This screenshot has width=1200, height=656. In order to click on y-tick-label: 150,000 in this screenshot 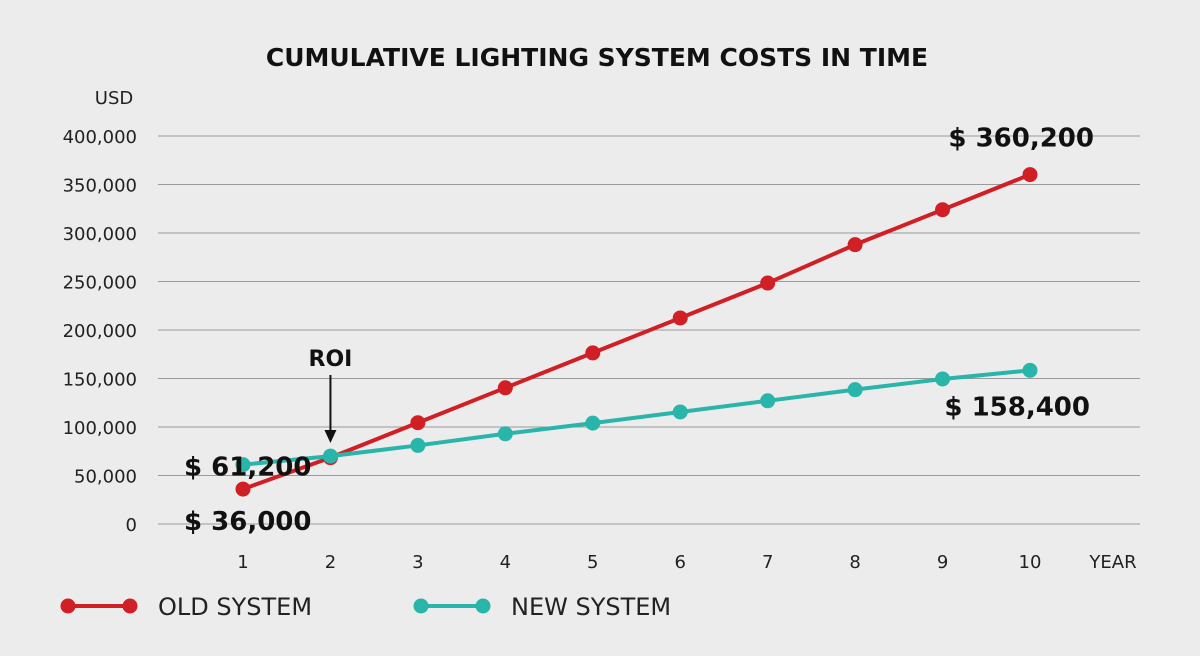, I will do `click(100, 380)`.